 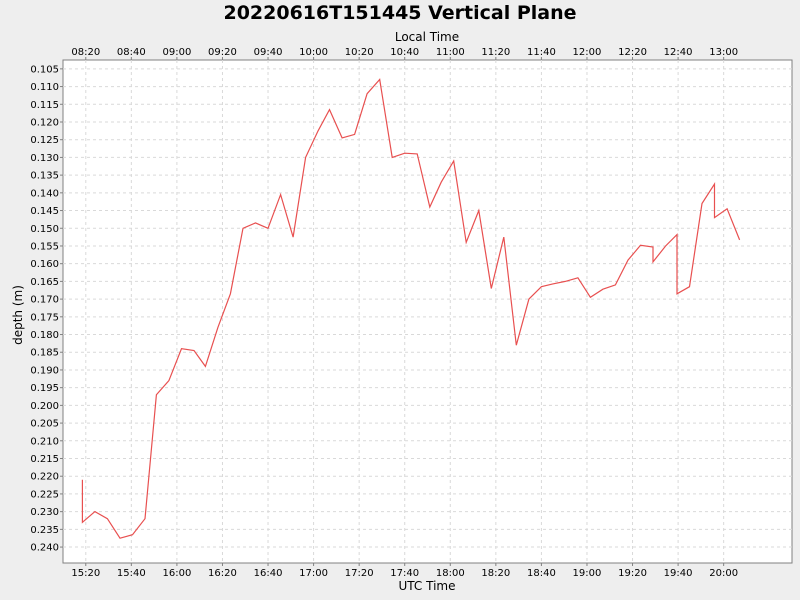 I want to click on y-tick-label: 0.225, so click(x=44, y=494).